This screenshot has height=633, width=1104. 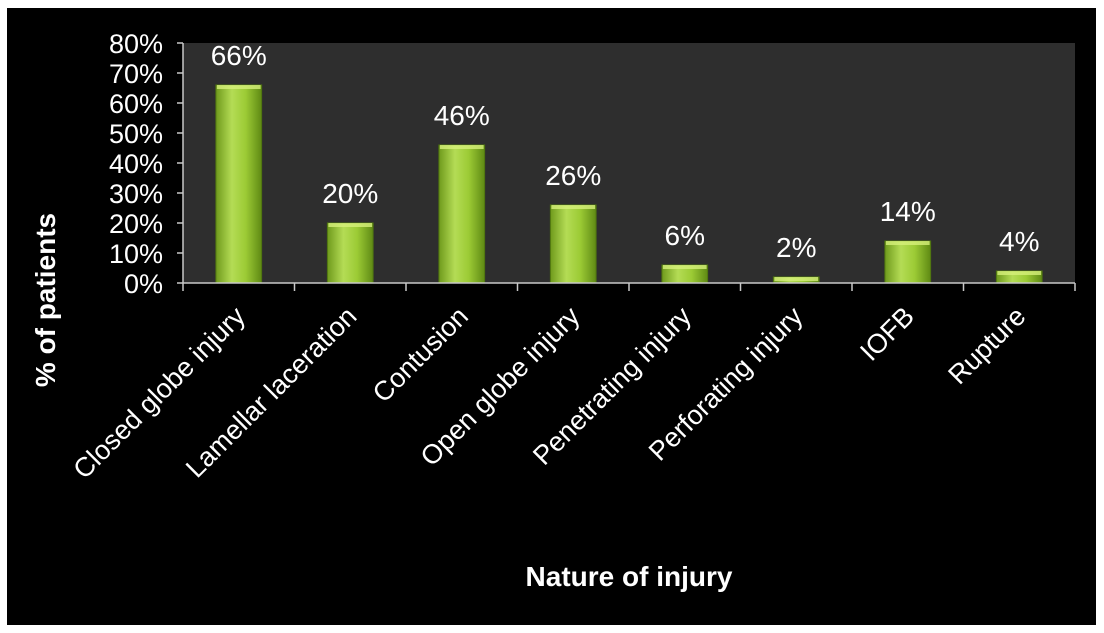 What do you see at coordinates (573, 175) in the screenshot?
I see `data-label: 26%` at bounding box center [573, 175].